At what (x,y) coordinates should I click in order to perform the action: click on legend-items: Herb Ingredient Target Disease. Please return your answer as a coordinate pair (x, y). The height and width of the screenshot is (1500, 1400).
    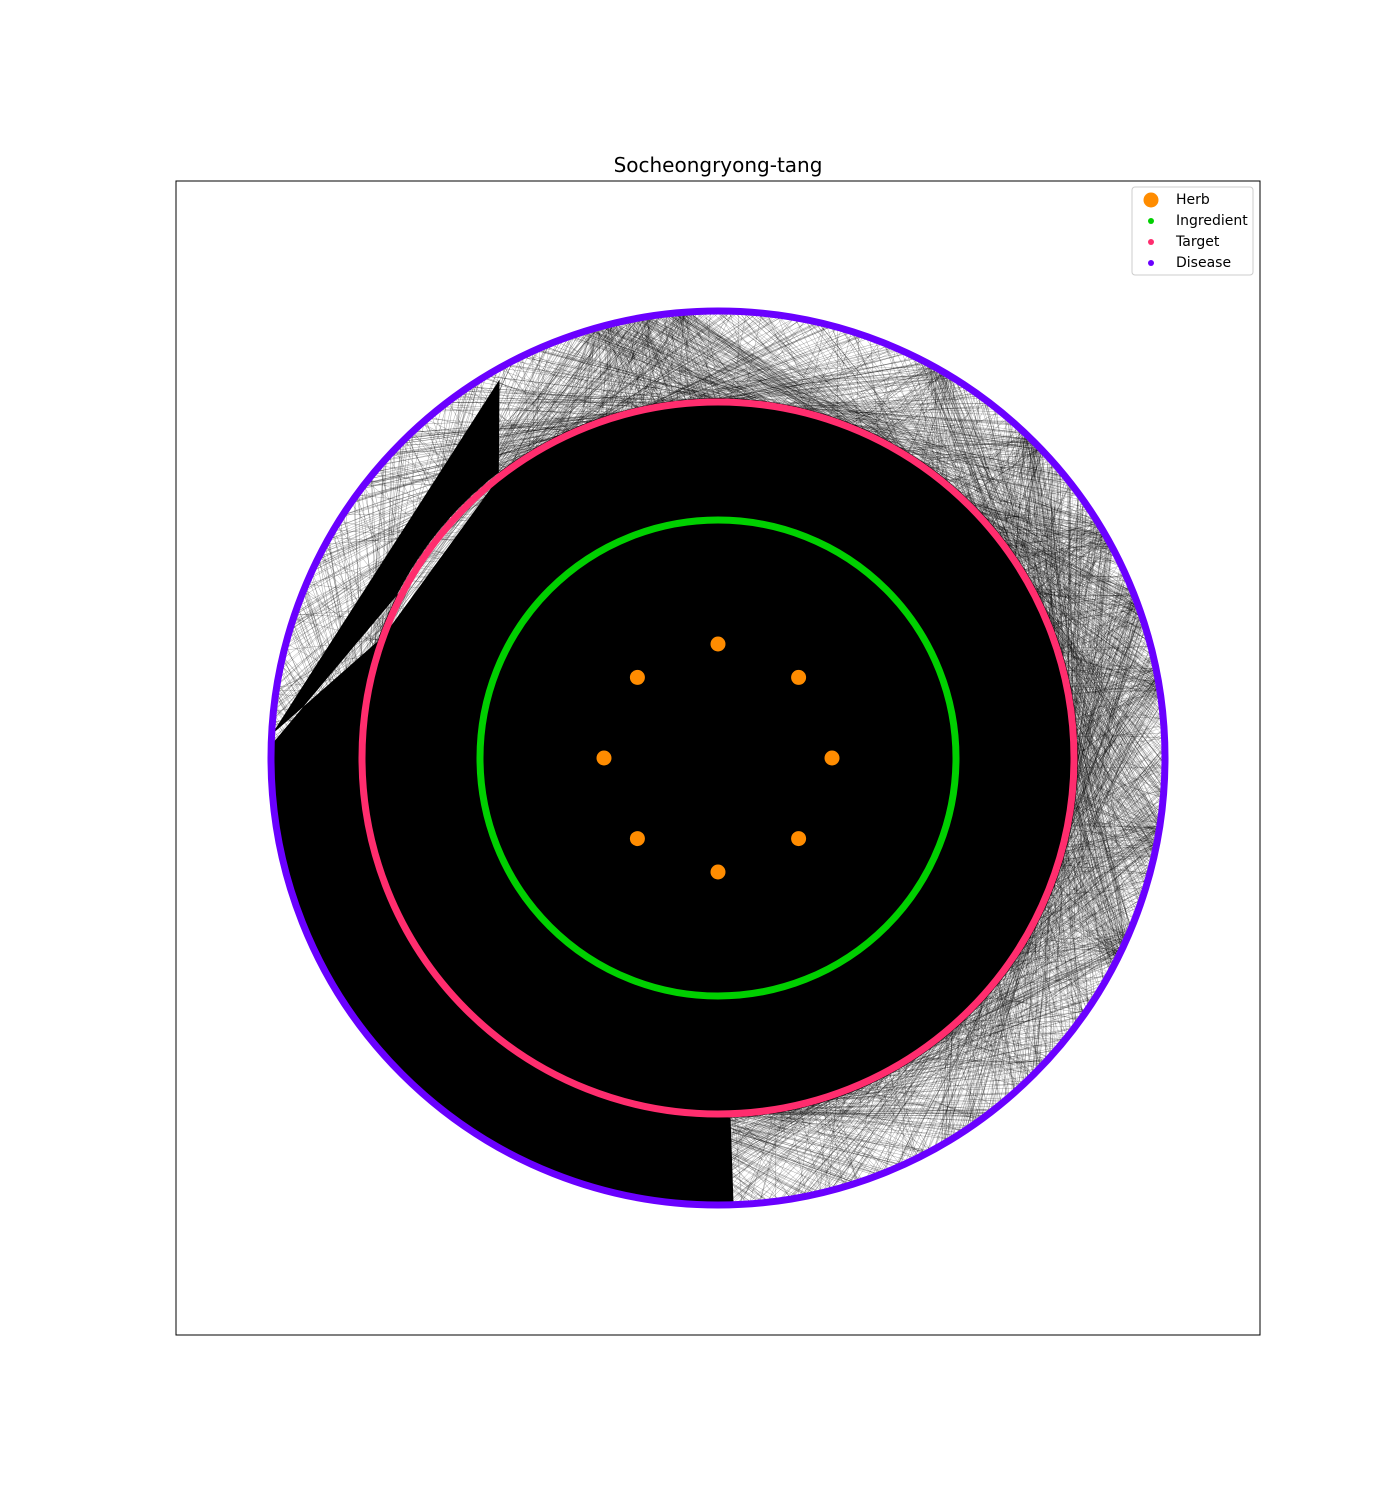
    Looking at the image, I should click on (1195, 231).